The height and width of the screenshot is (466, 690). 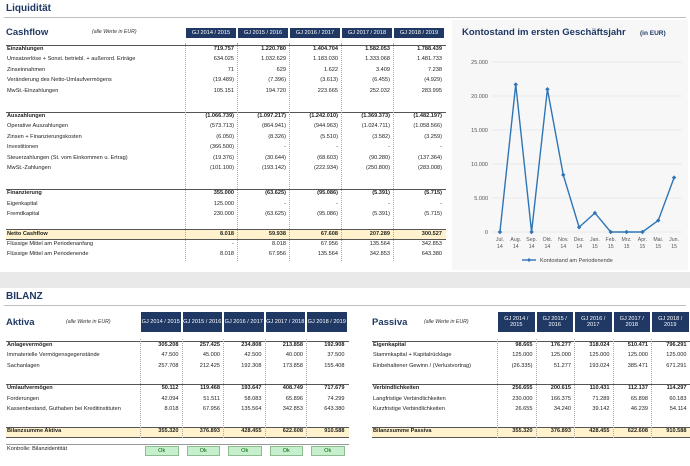 I want to click on cell-value: 192.908, so click(x=334, y=345).